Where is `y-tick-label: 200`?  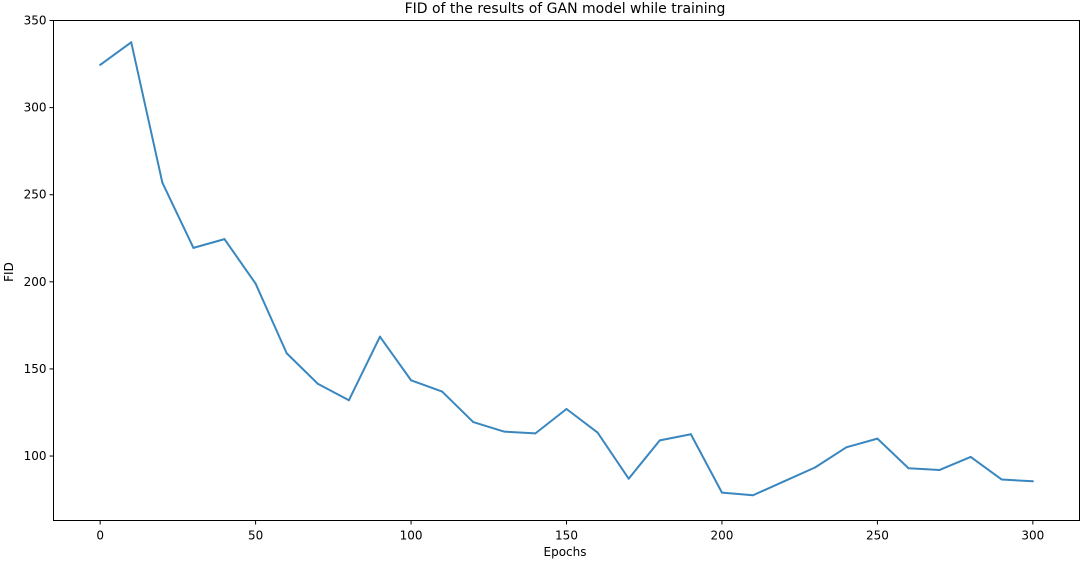 y-tick-label: 200 is located at coordinates (35, 282).